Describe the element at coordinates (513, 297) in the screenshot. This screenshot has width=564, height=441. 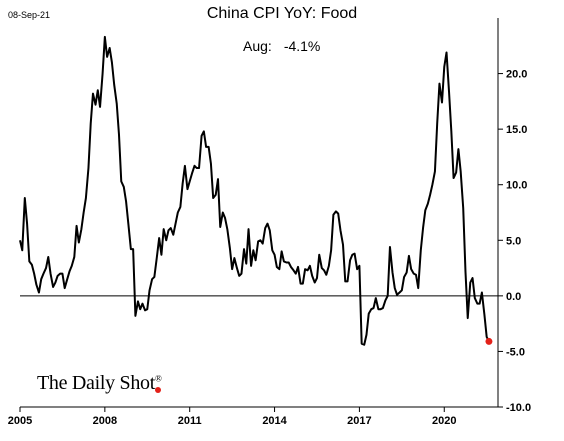
I see `y-tick-label: 0.0` at that location.